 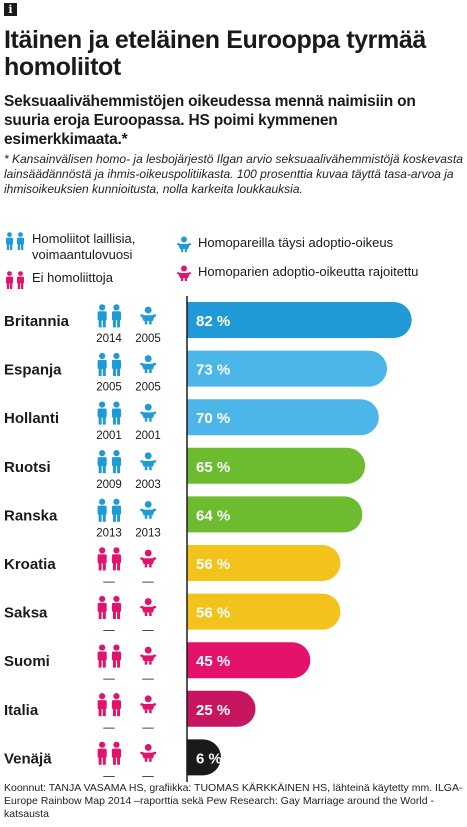 I want to click on legend-item-marriage-legal: Homoliitot laillisia, voimaantulovuosi, so click(x=88, y=247).